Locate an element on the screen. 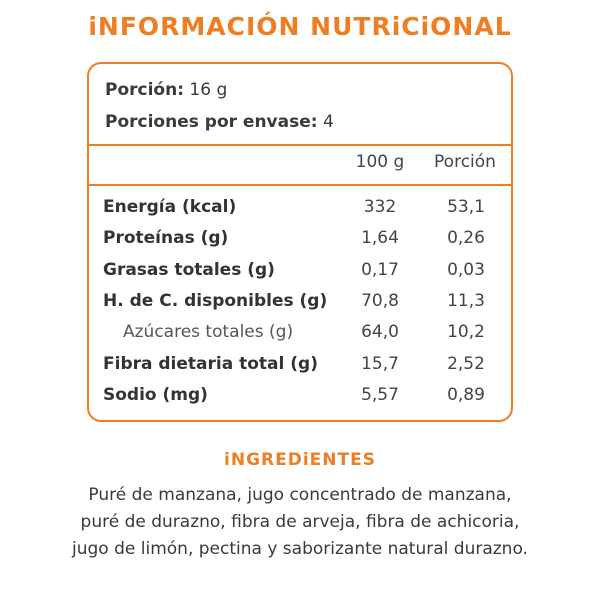 The height and width of the screenshot is (600, 600). nutrient-row-sub: Azúcares totales (g) 64,0 10,2 is located at coordinates (300, 337).